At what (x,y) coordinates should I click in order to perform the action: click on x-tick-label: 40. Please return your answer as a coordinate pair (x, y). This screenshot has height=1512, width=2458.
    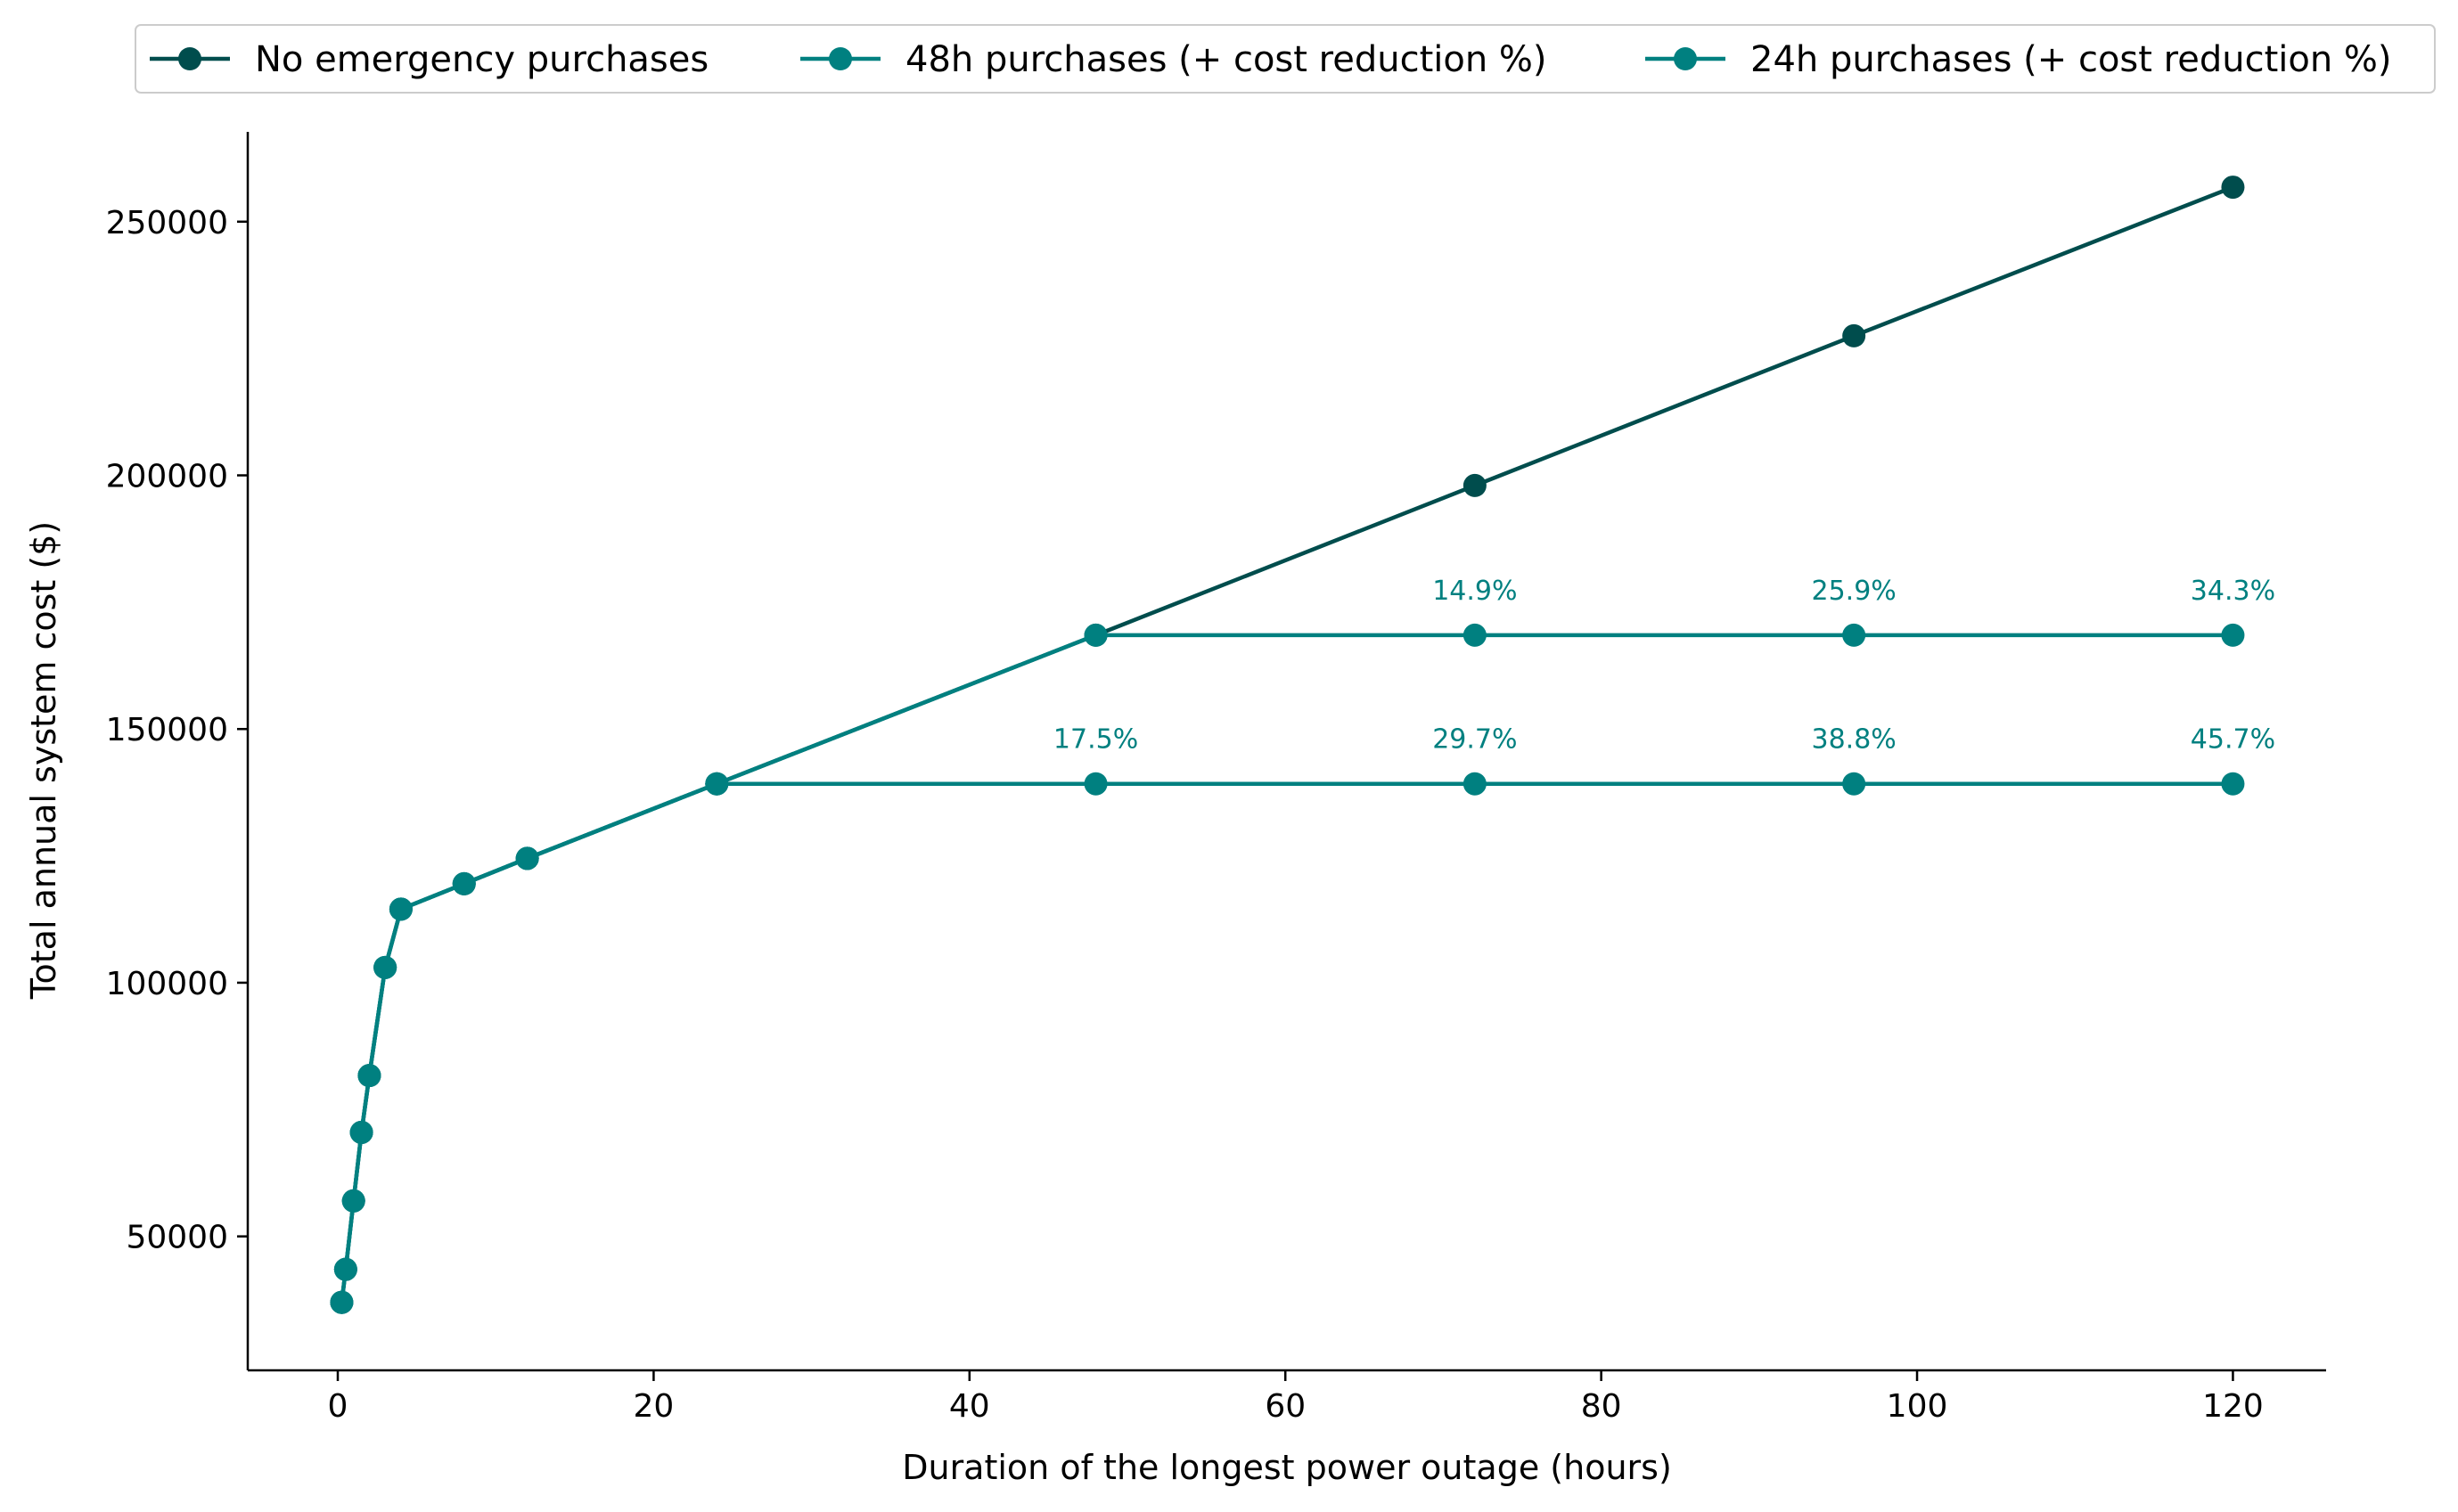
    Looking at the image, I should click on (969, 1406).